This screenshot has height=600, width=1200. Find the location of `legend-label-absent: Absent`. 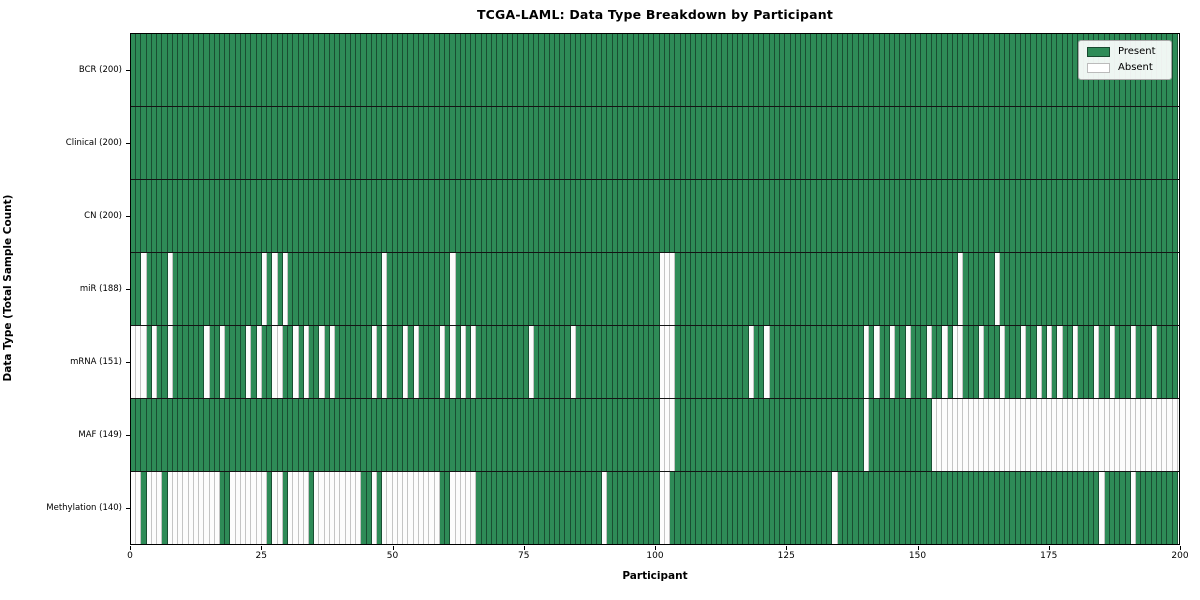

legend-label-absent: Absent is located at coordinates (1135, 67).